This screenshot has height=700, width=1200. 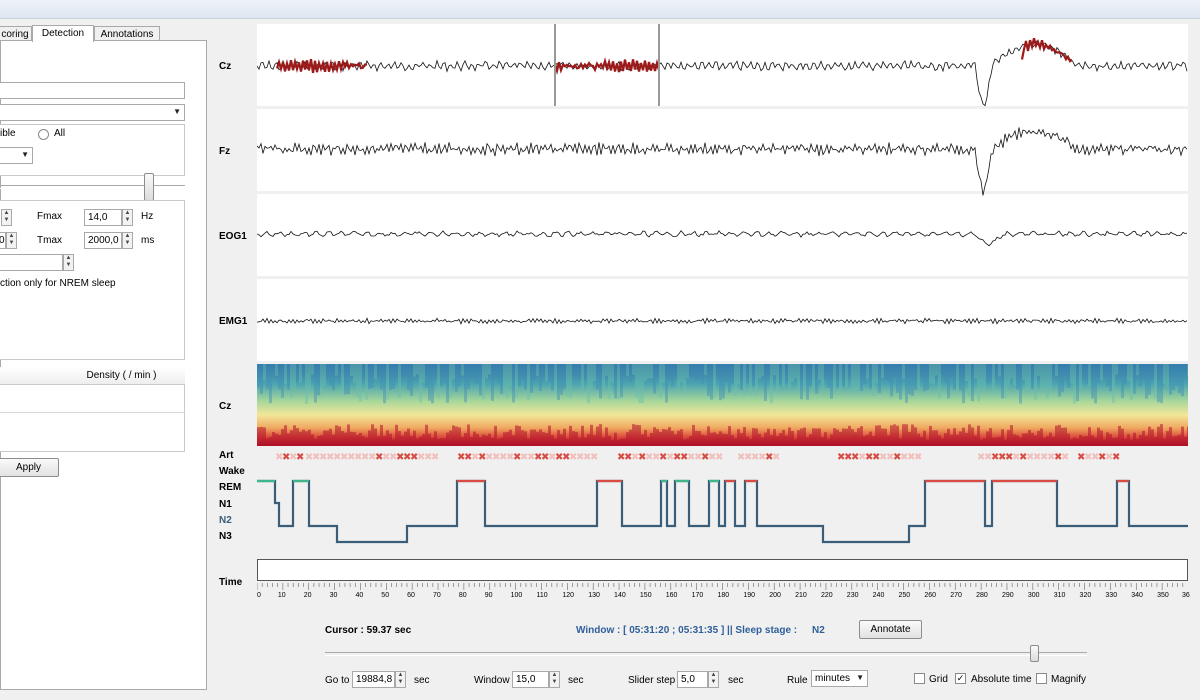 I want to click on channel-select: ▼, so click(x=16, y=155).